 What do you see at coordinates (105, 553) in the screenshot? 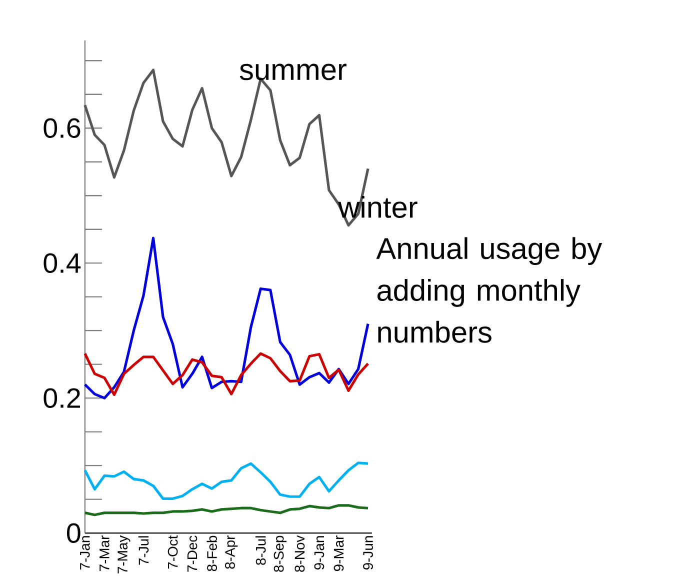
I see `x-tick-label: 7-Mar` at bounding box center [105, 553].